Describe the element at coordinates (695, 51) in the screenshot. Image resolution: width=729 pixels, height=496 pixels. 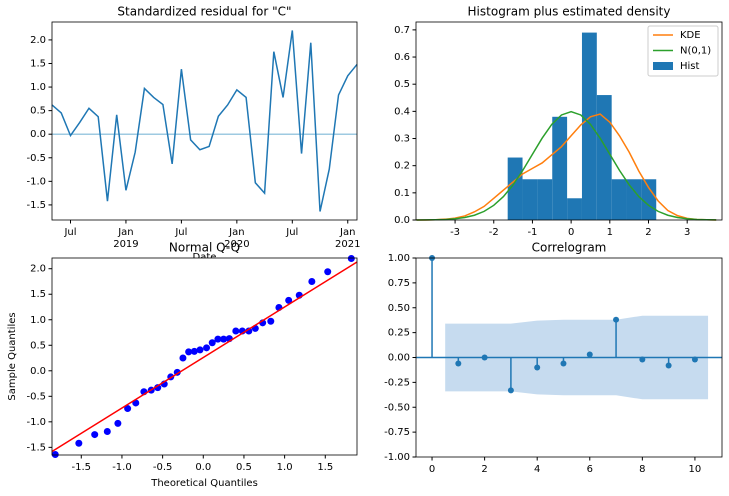
I see `legend-label: N(0,1)` at that location.